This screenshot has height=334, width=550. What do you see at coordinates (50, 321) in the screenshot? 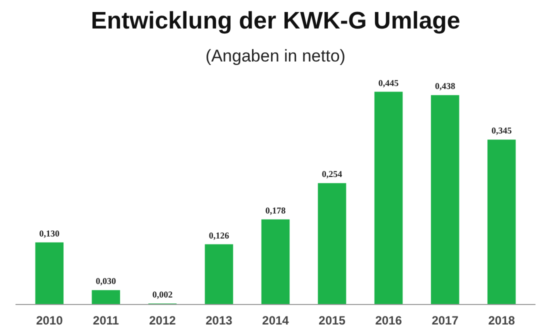
I see `x-tick-label: 2010` at bounding box center [50, 321].